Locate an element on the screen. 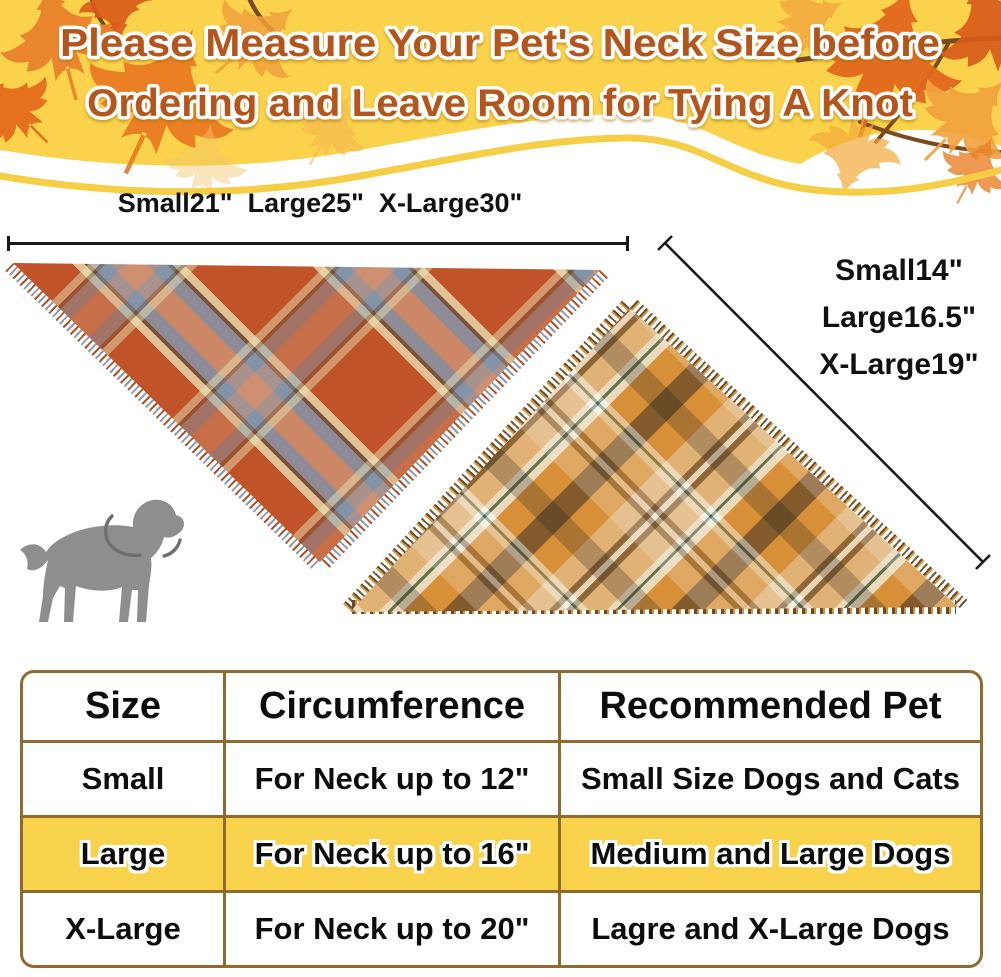 This screenshot has width=1001, height=977. header-title-line2: Ordering and Leave Room for Tying A Knot is located at coordinates (500, 103).